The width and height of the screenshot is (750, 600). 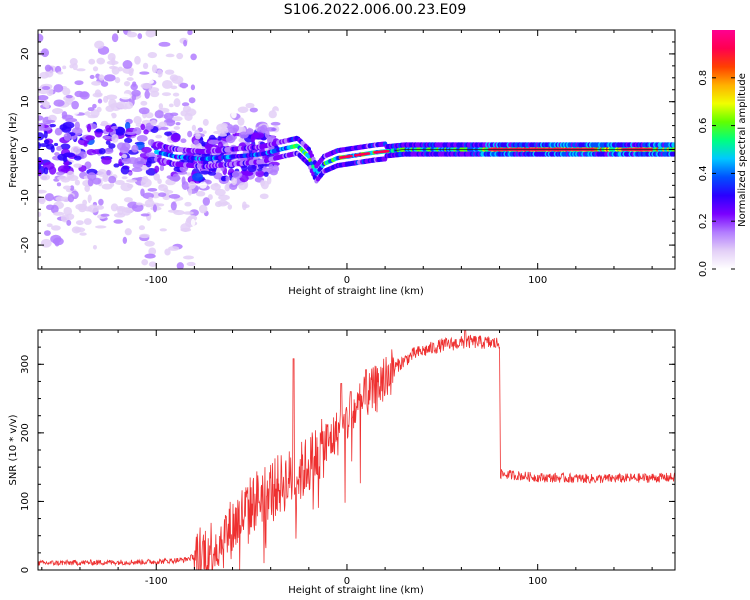 I want to click on spectrogram-ytick-label: 20, so click(x=25, y=54).